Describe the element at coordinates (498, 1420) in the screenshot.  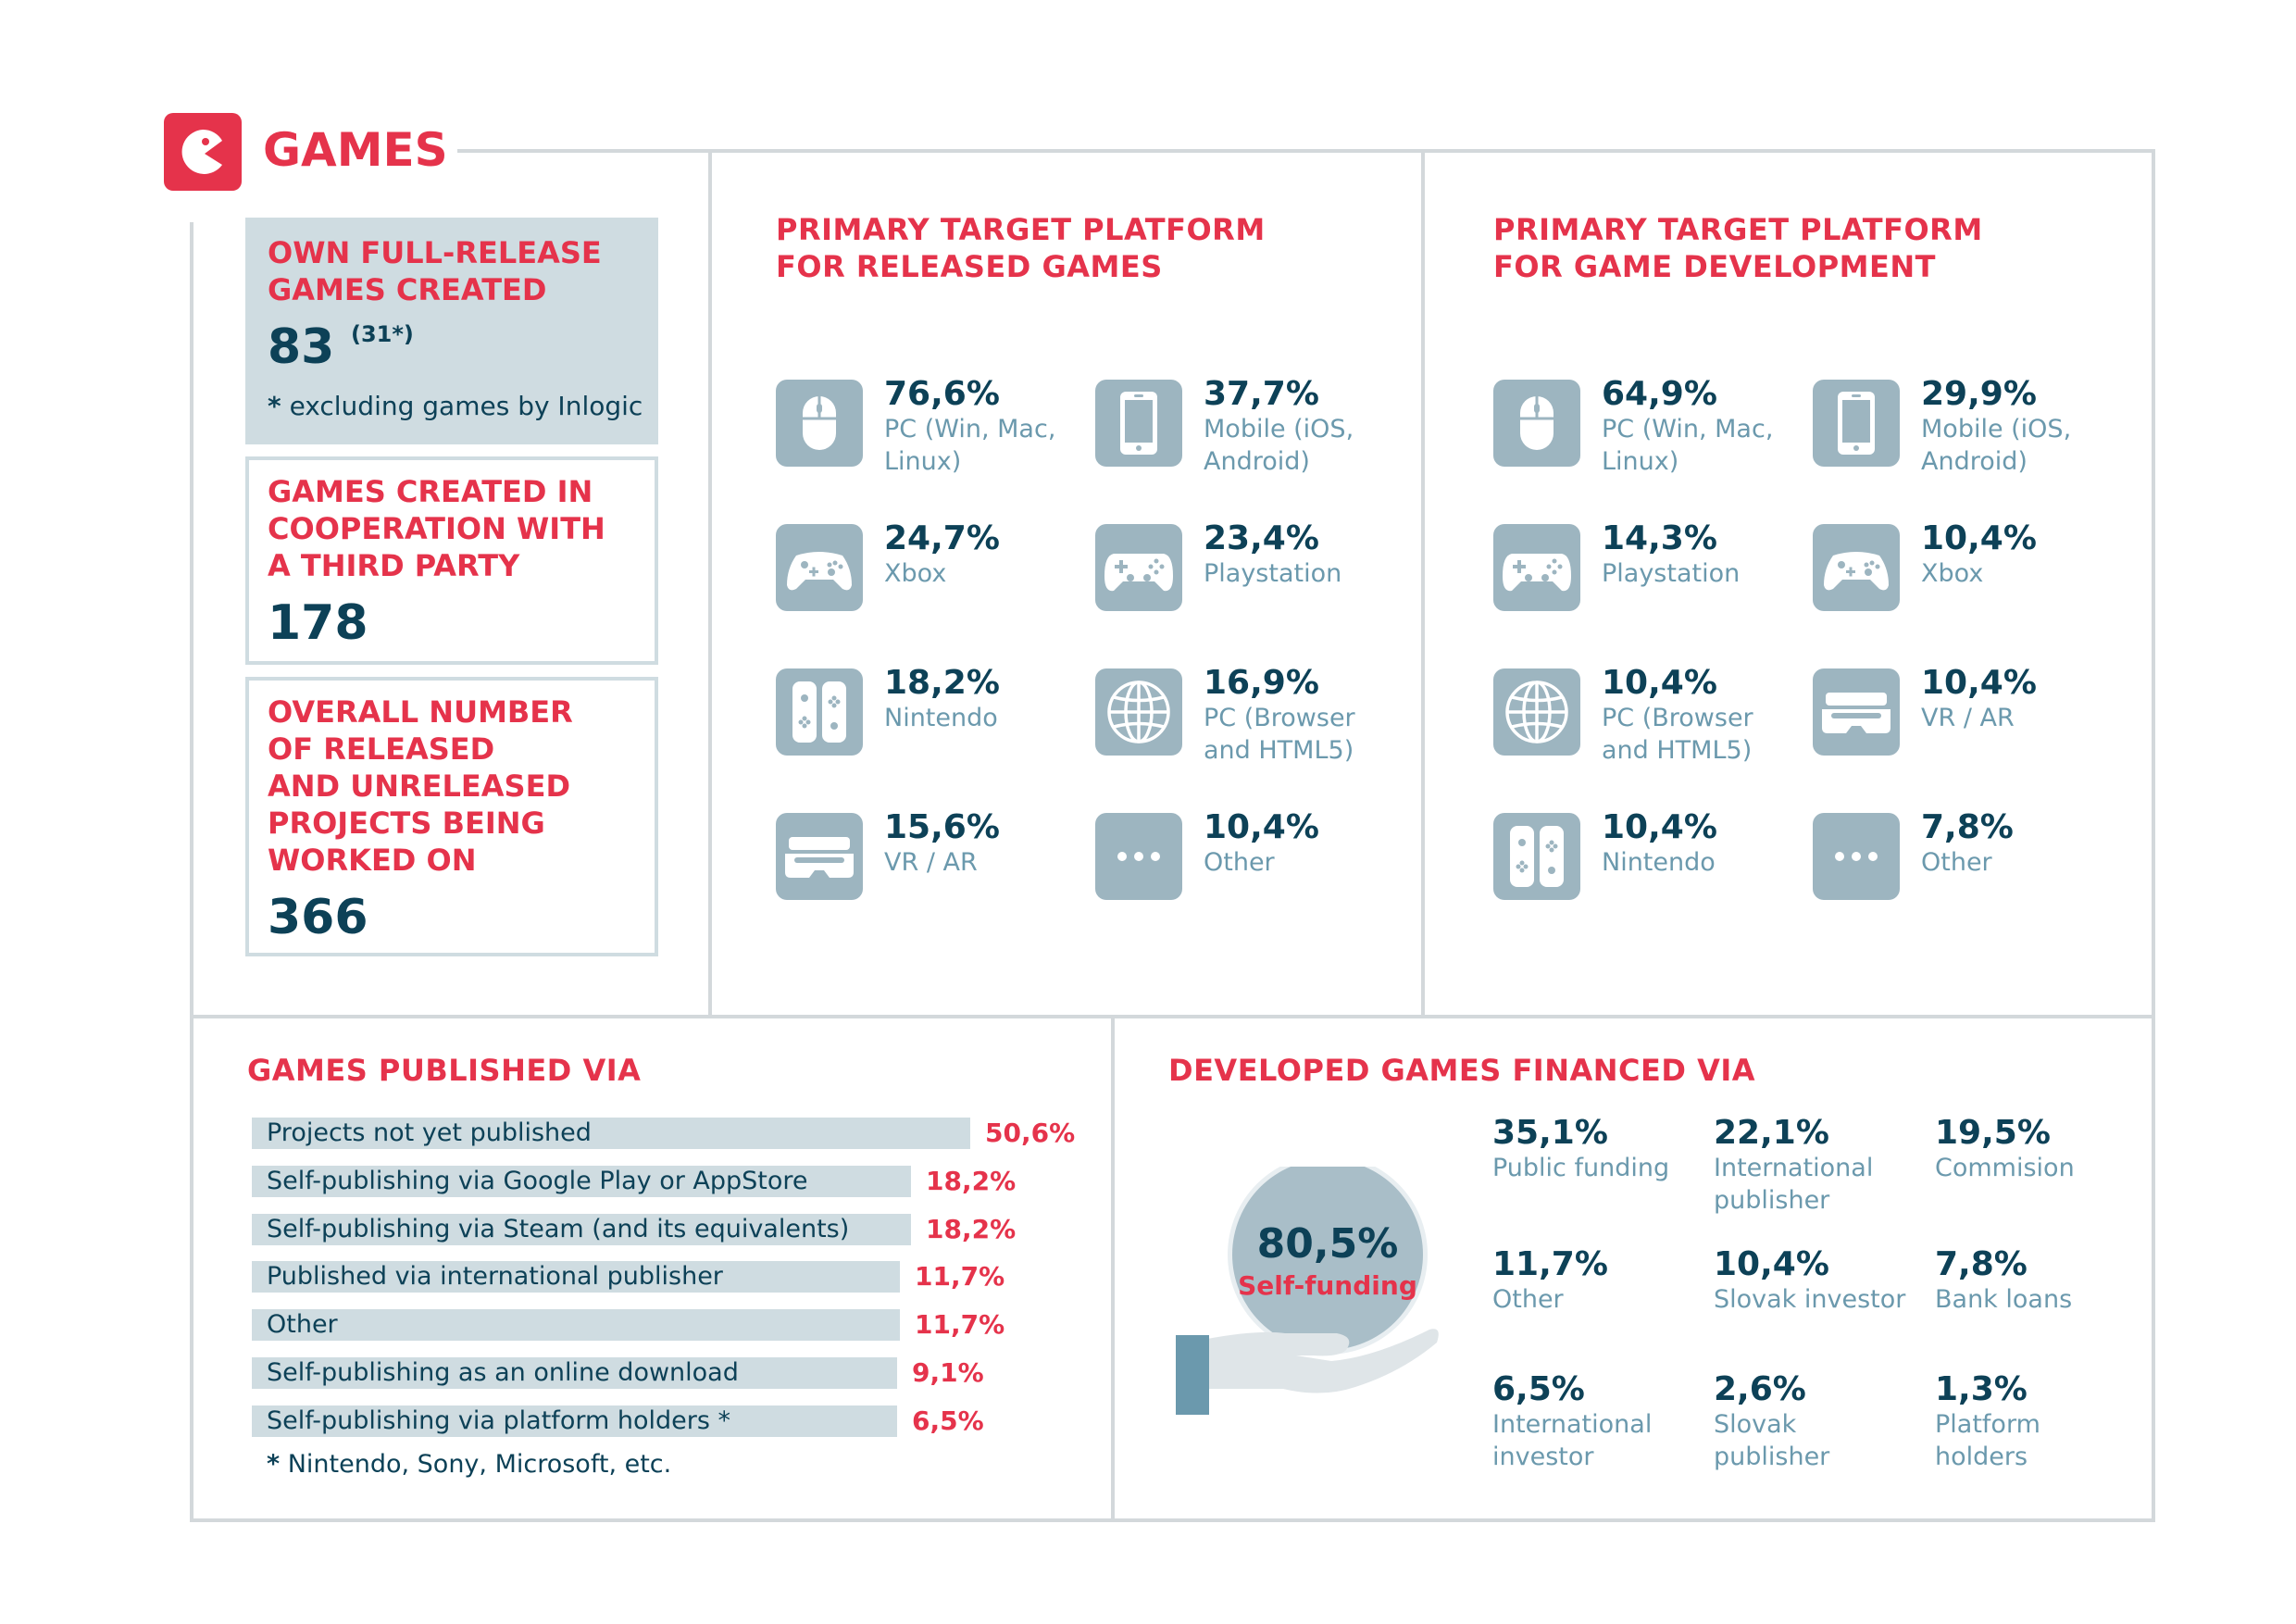
I see `bar-category-label: Self-publishing via platform holders *` at that location.